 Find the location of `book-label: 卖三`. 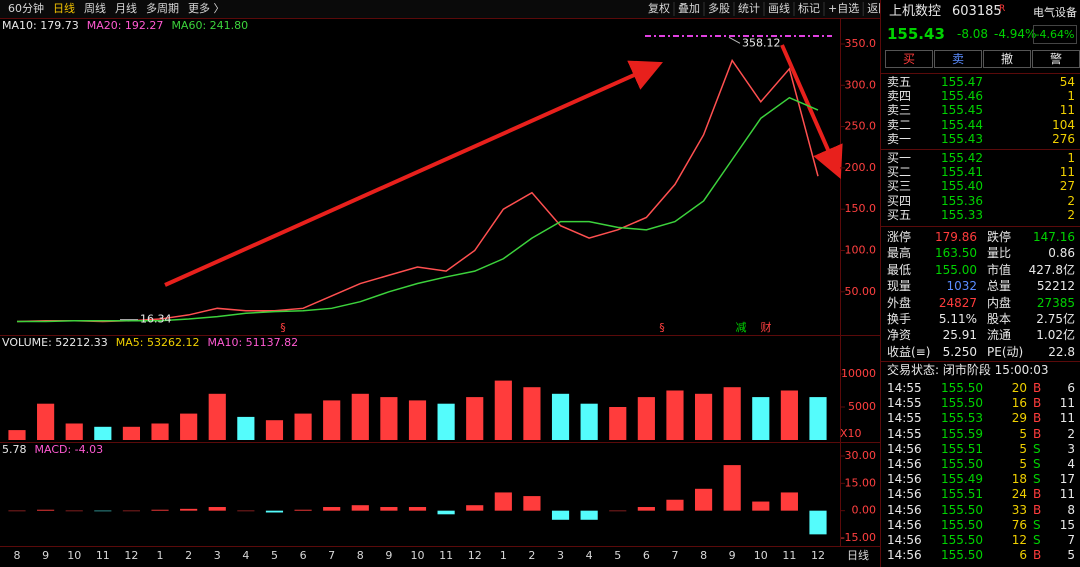

book-label: 卖三 is located at coordinates (899, 110).